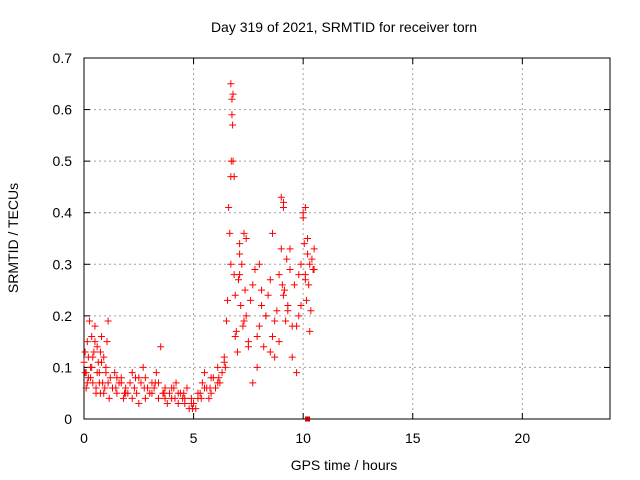  Describe the element at coordinates (13, 238) in the screenshot. I see `y-axis-label: SRMTID / TECUs` at that location.